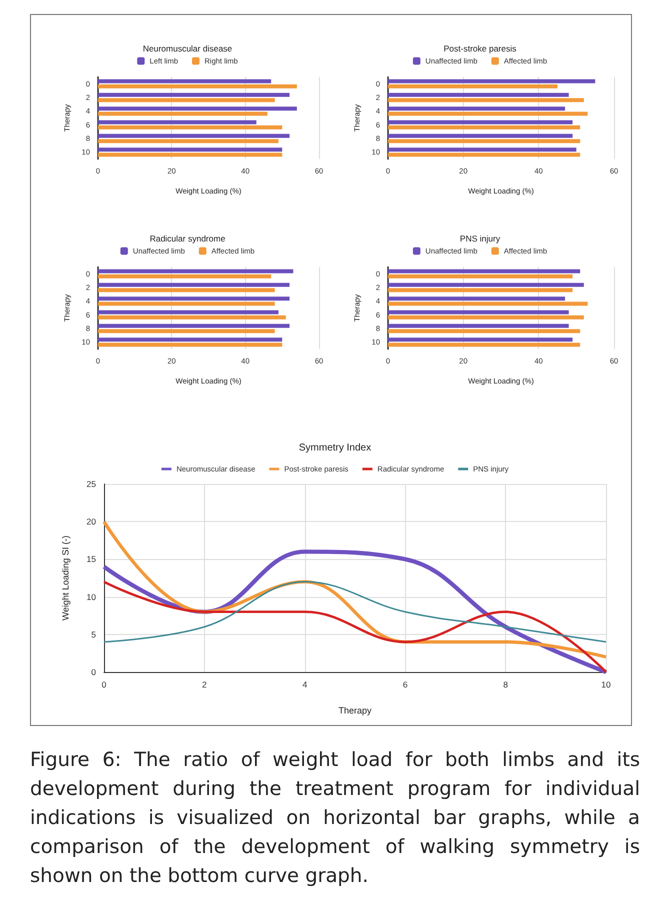 Image resolution: width=663 pixels, height=922 pixels. Describe the element at coordinates (104, 685) in the screenshot. I see `x-tick-label: 0` at that location.